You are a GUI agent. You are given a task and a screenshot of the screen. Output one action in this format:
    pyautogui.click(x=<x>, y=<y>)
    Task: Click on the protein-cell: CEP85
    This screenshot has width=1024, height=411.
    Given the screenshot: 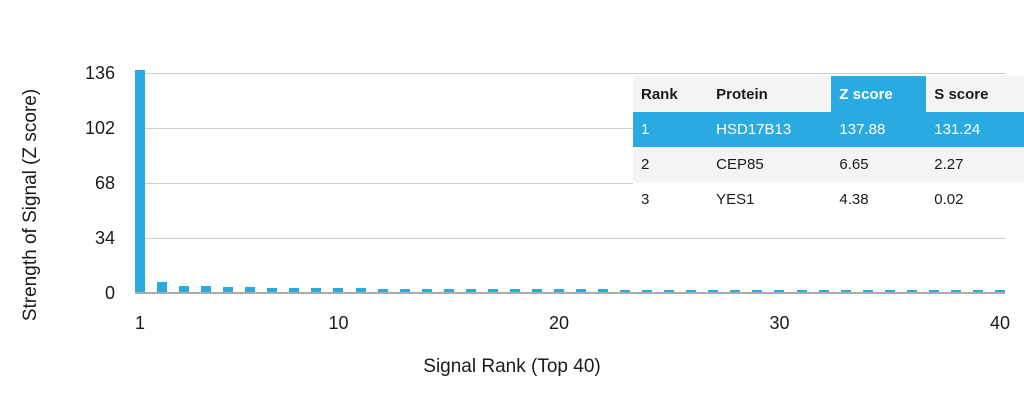 What is the action you would take?
    pyautogui.click(x=770, y=164)
    